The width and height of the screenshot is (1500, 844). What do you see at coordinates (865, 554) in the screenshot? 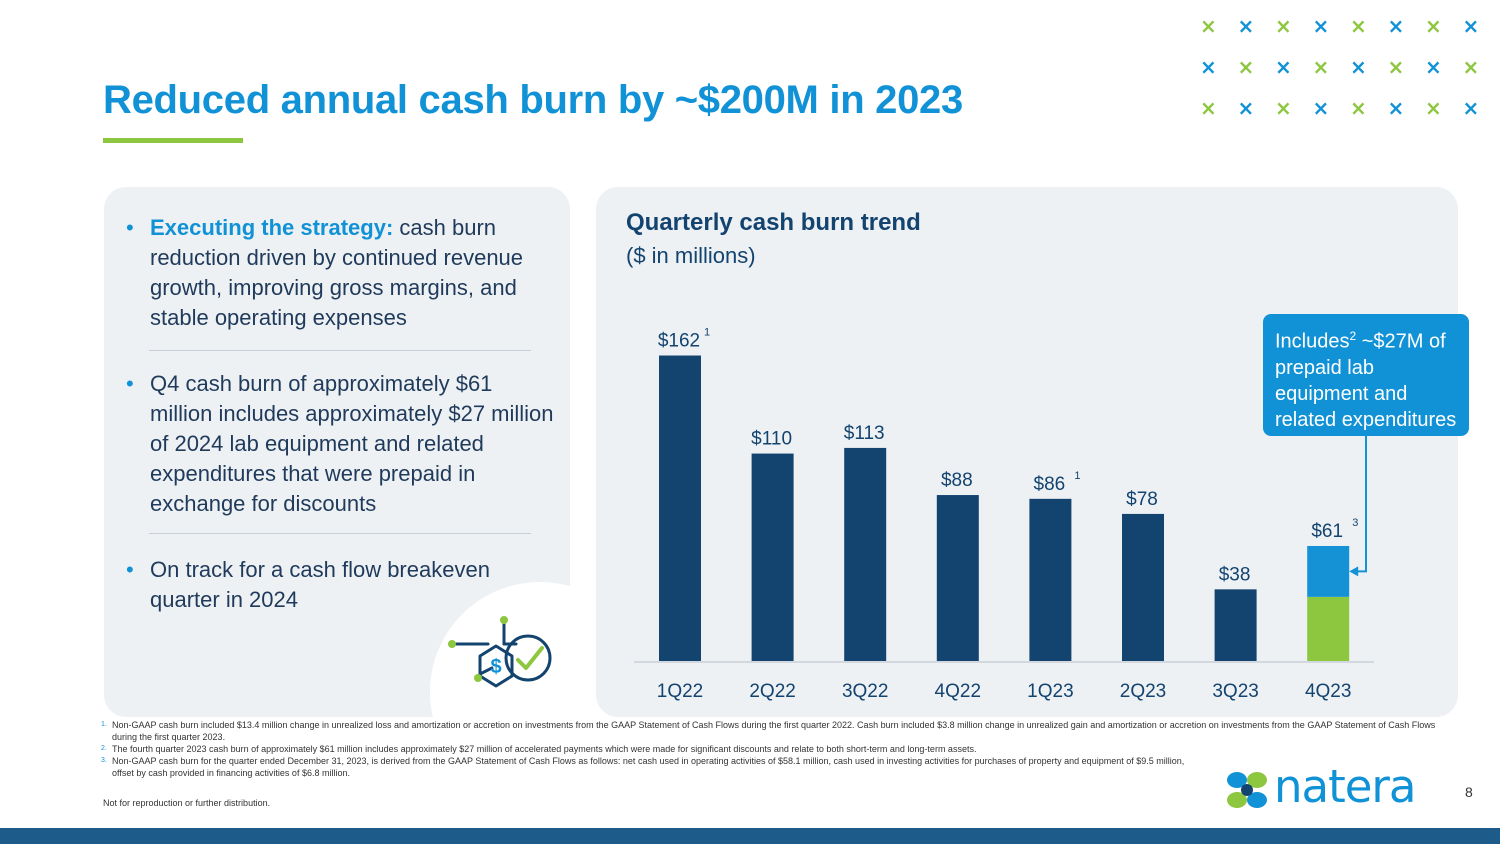
I see `bar-3Q22` at bounding box center [865, 554].